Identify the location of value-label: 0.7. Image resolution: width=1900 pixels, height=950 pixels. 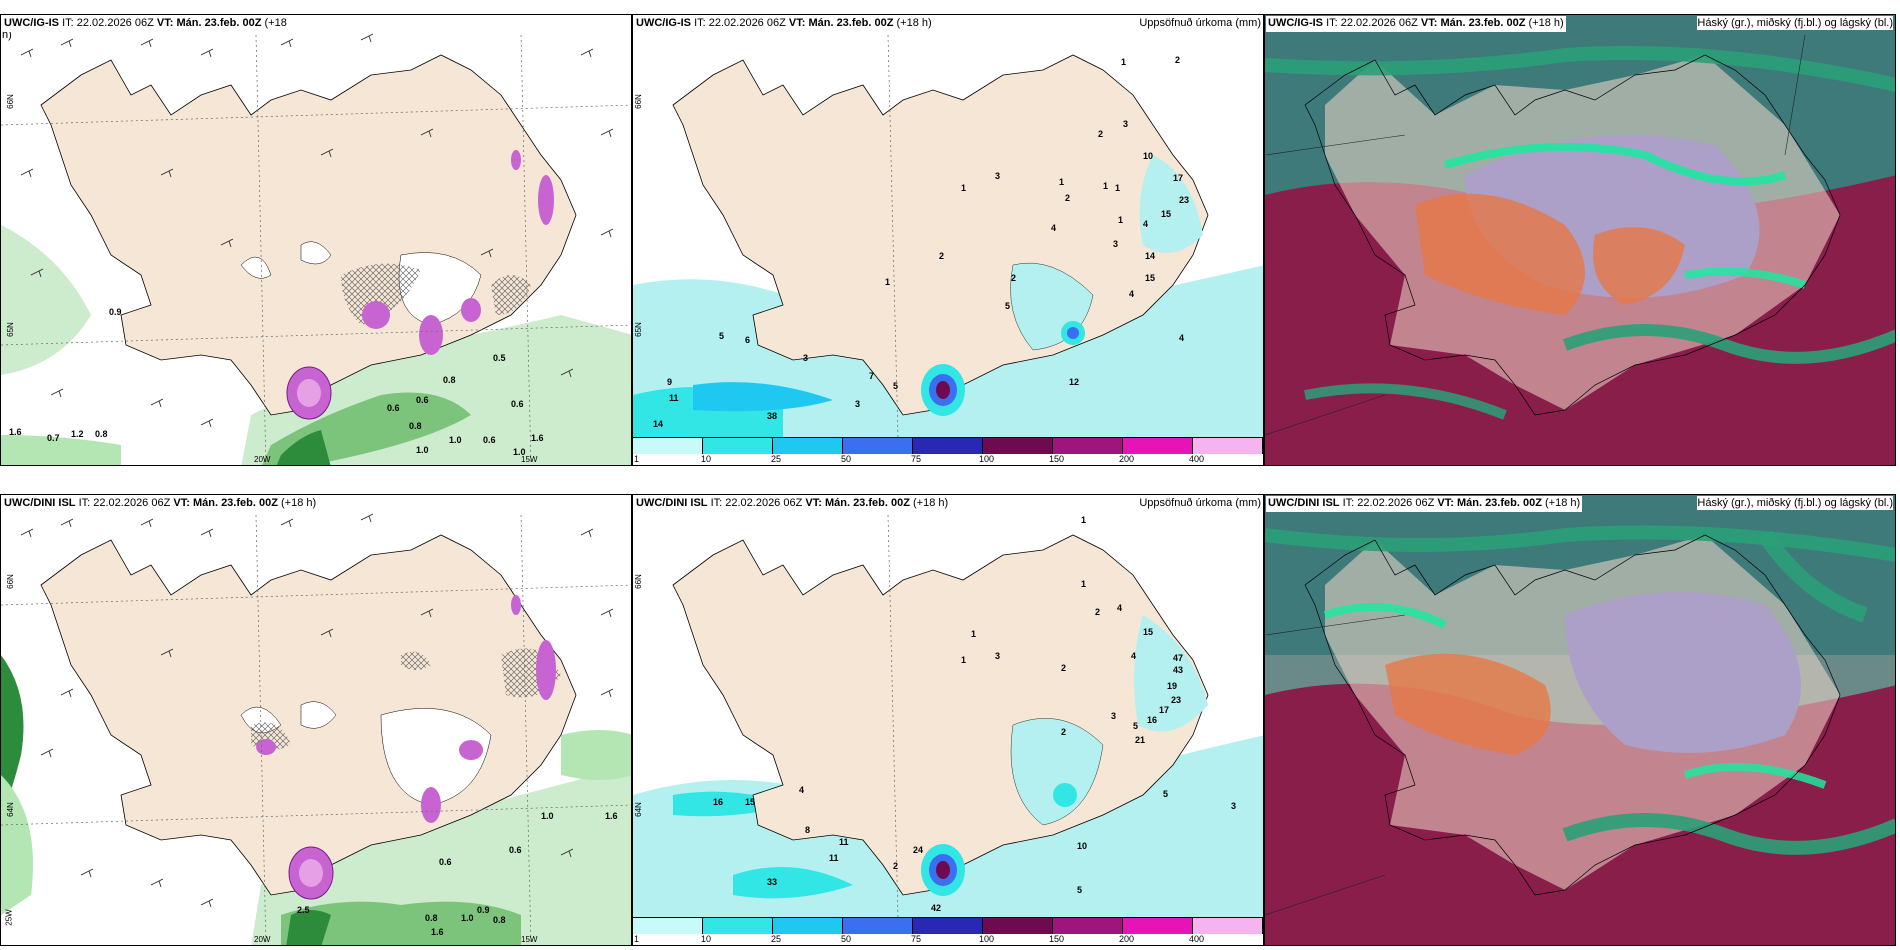
(53, 438).